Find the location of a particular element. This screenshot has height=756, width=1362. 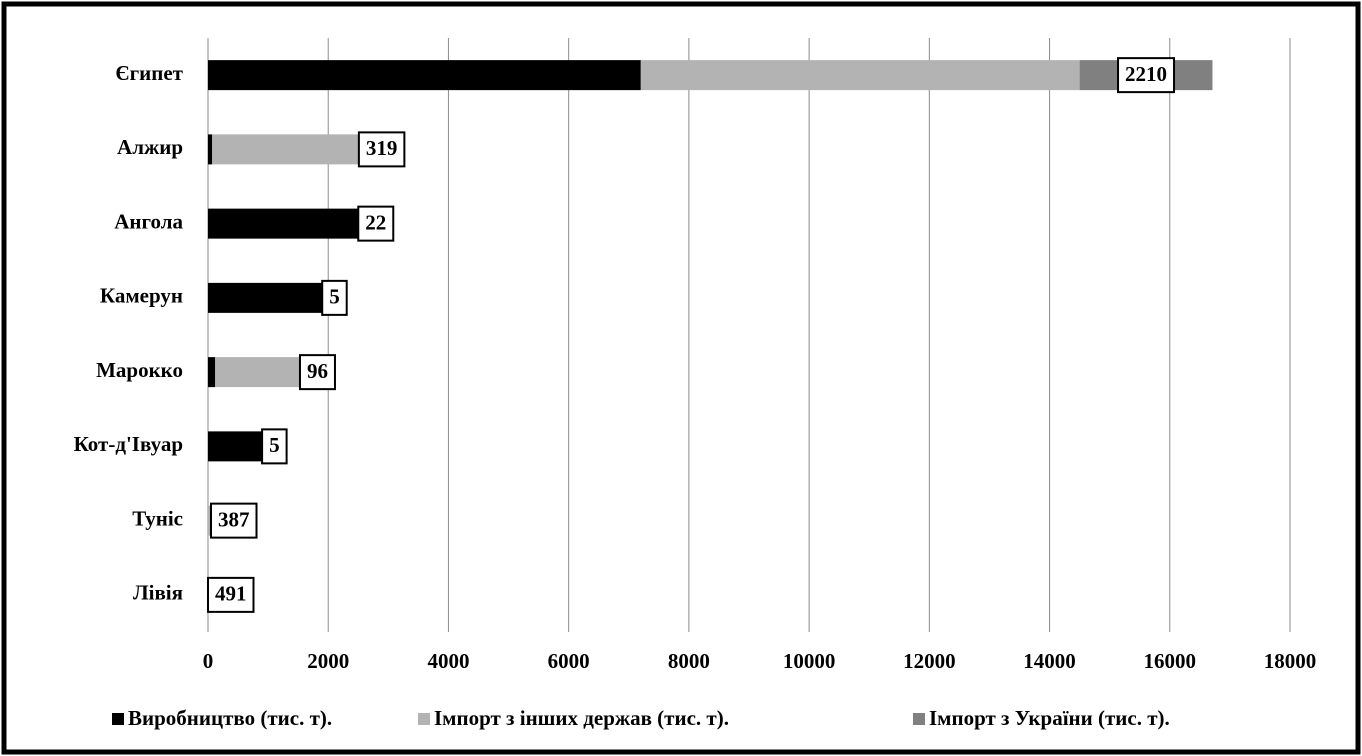

data-label: 96 is located at coordinates (317, 371).